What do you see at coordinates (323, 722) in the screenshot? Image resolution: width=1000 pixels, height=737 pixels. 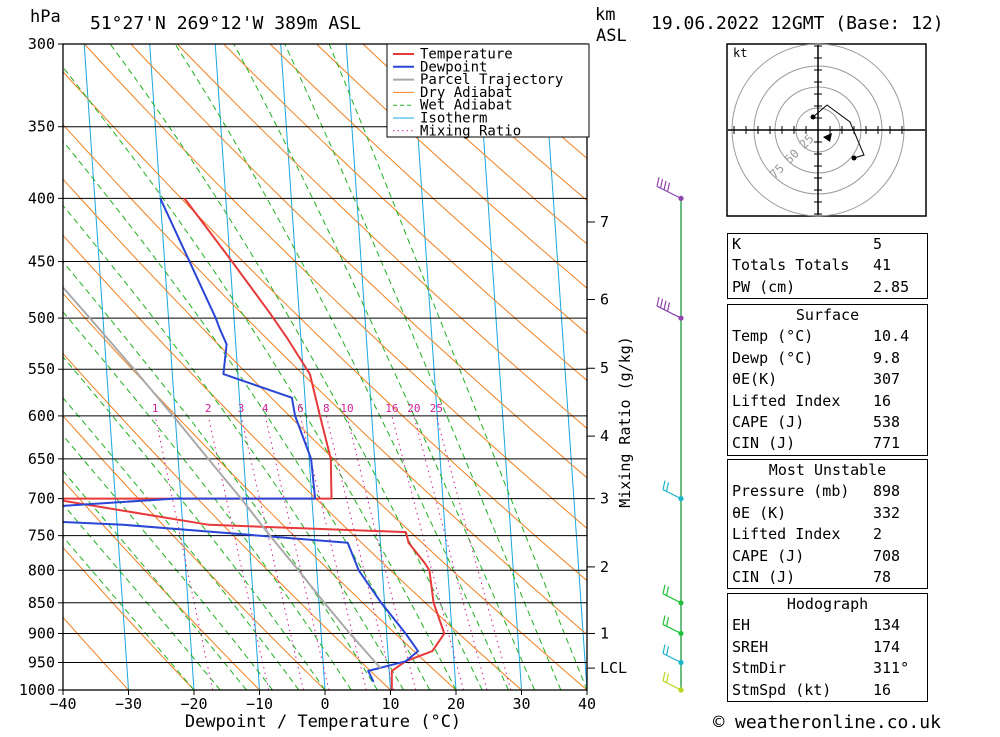 I see `x-axis-label: Dewpoint / Temperature (°C)` at bounding box center [323, 722].